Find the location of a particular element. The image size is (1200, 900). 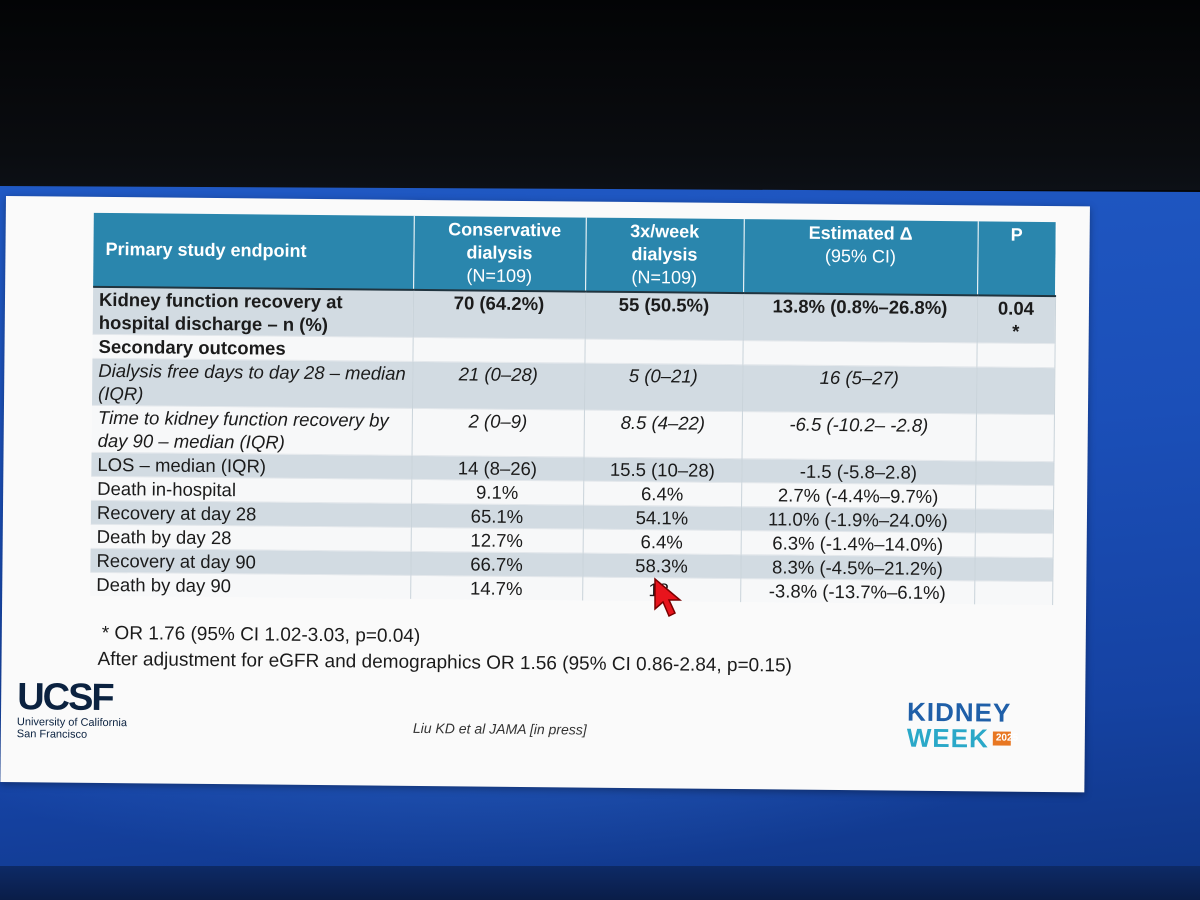

mouse-pointer-icon is located at coordinates (668, 597).